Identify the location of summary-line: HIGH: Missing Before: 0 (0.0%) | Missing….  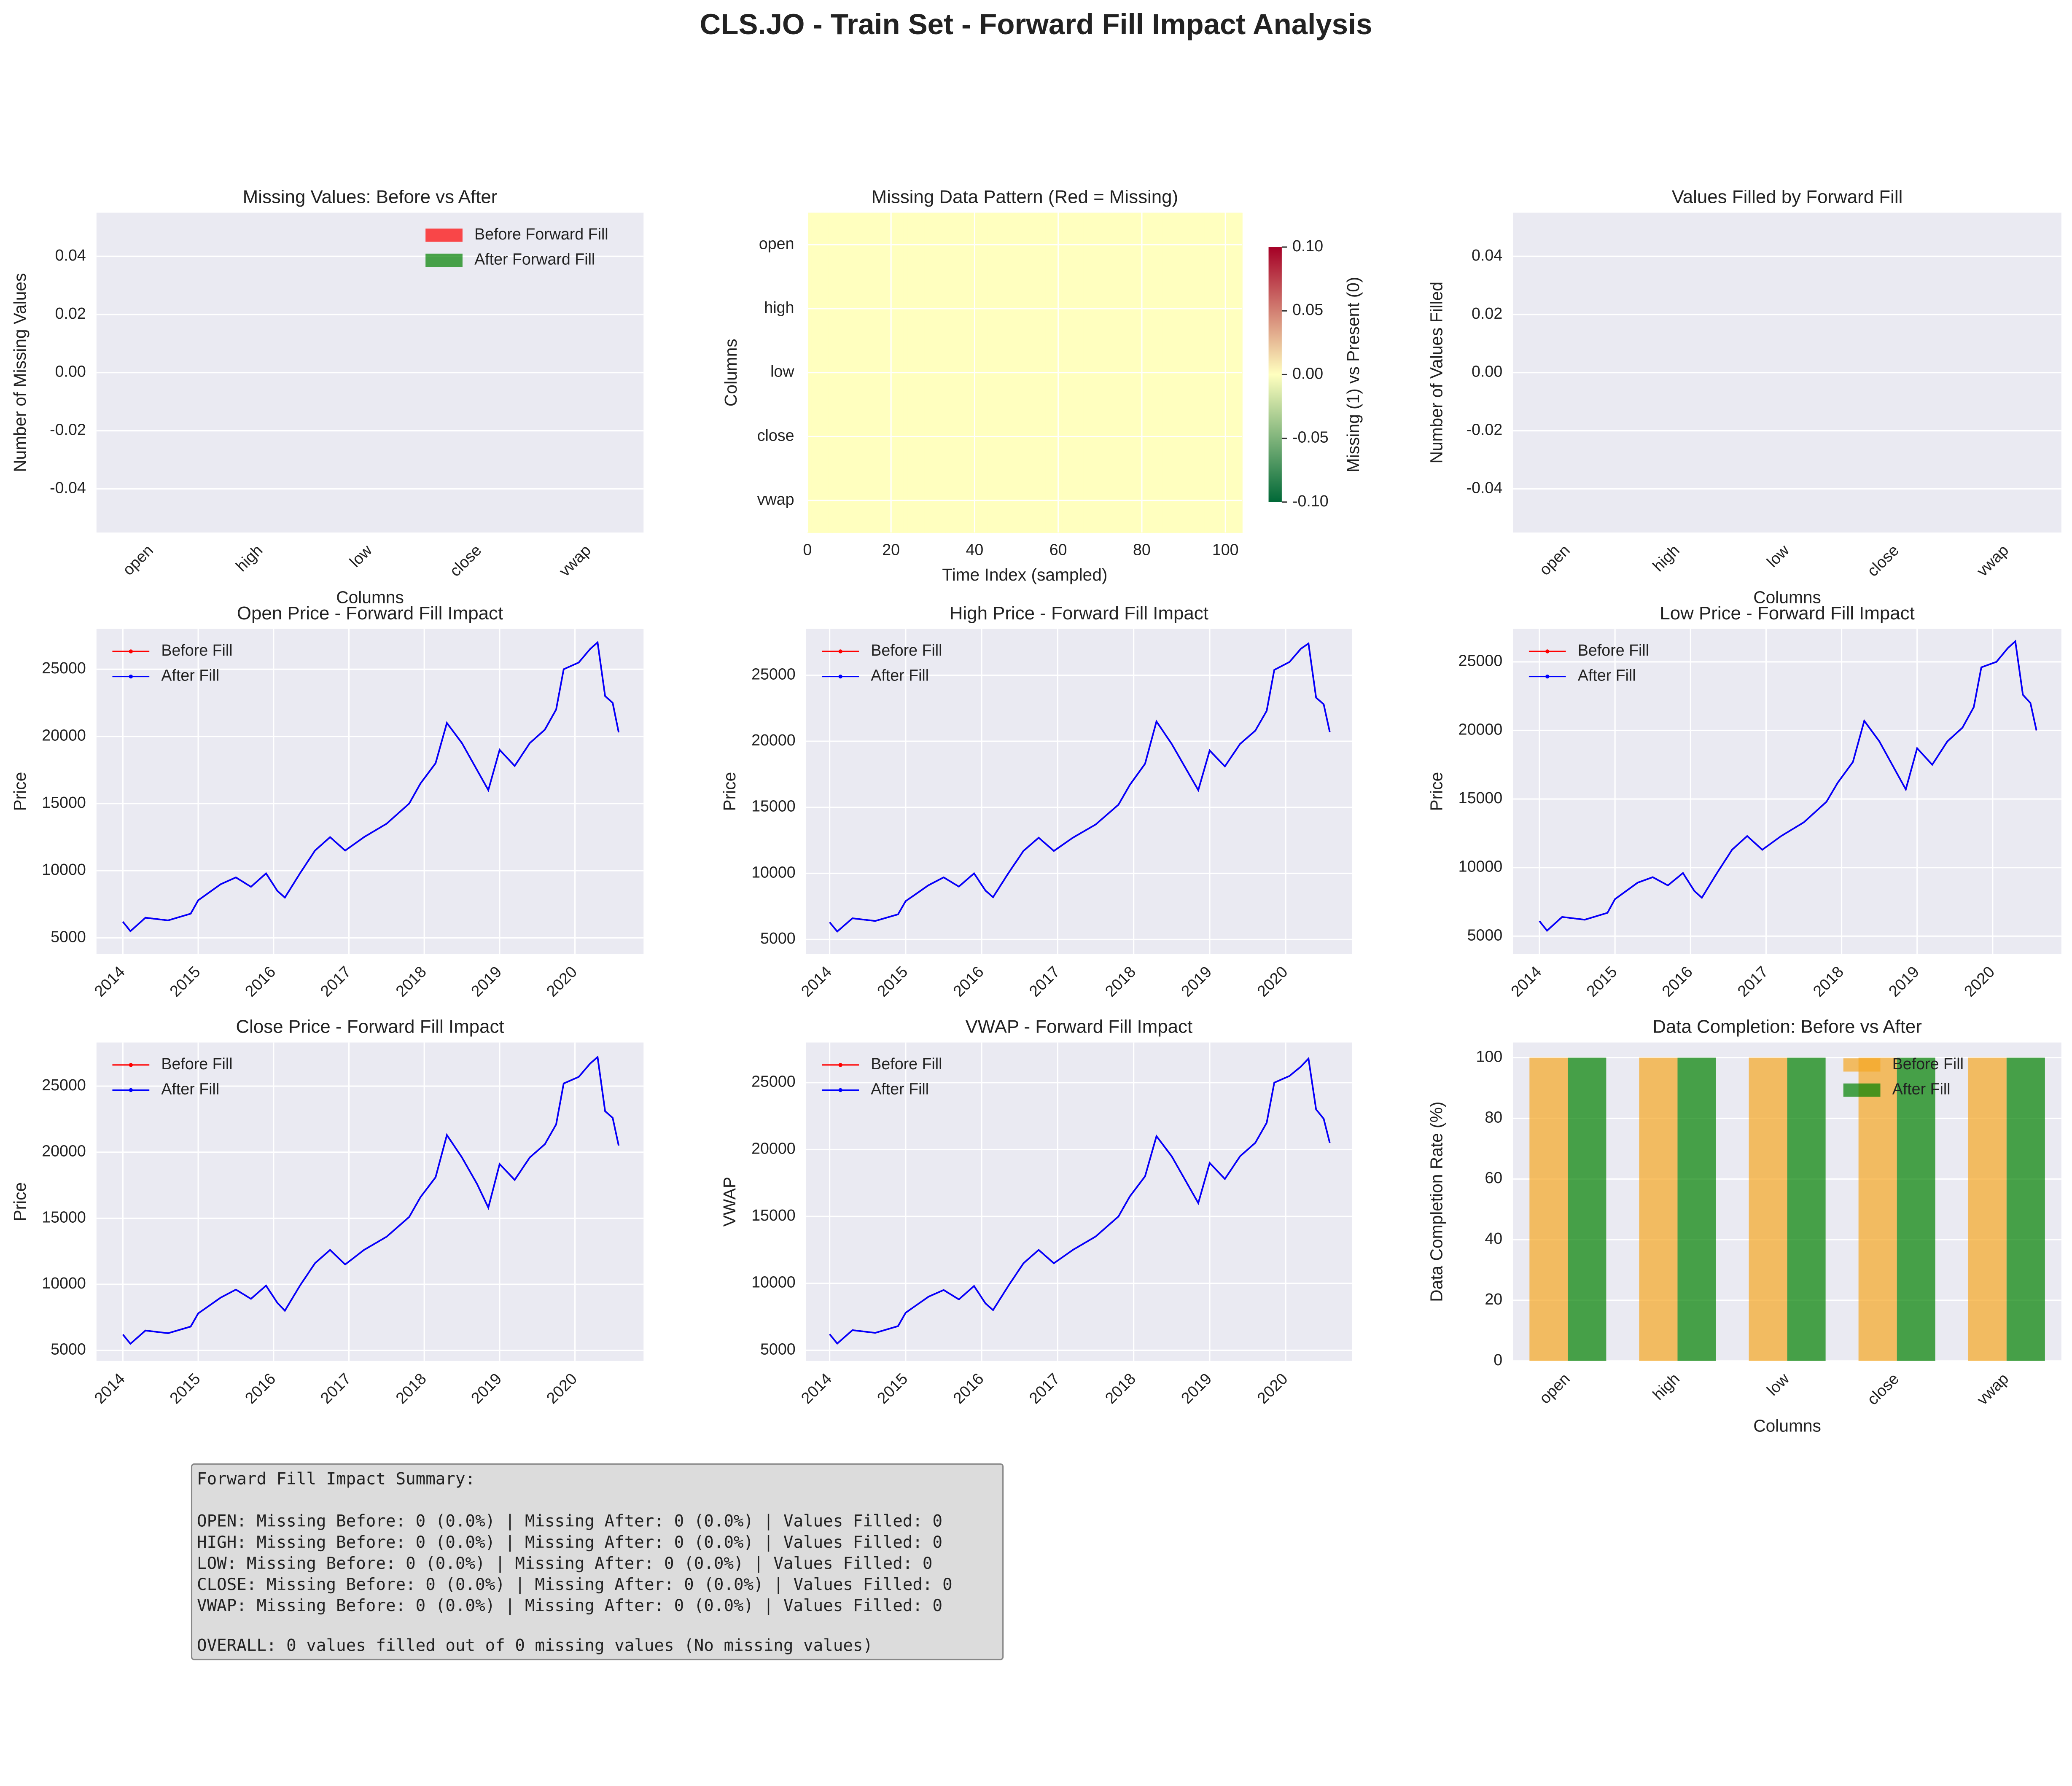
(569, 1543).